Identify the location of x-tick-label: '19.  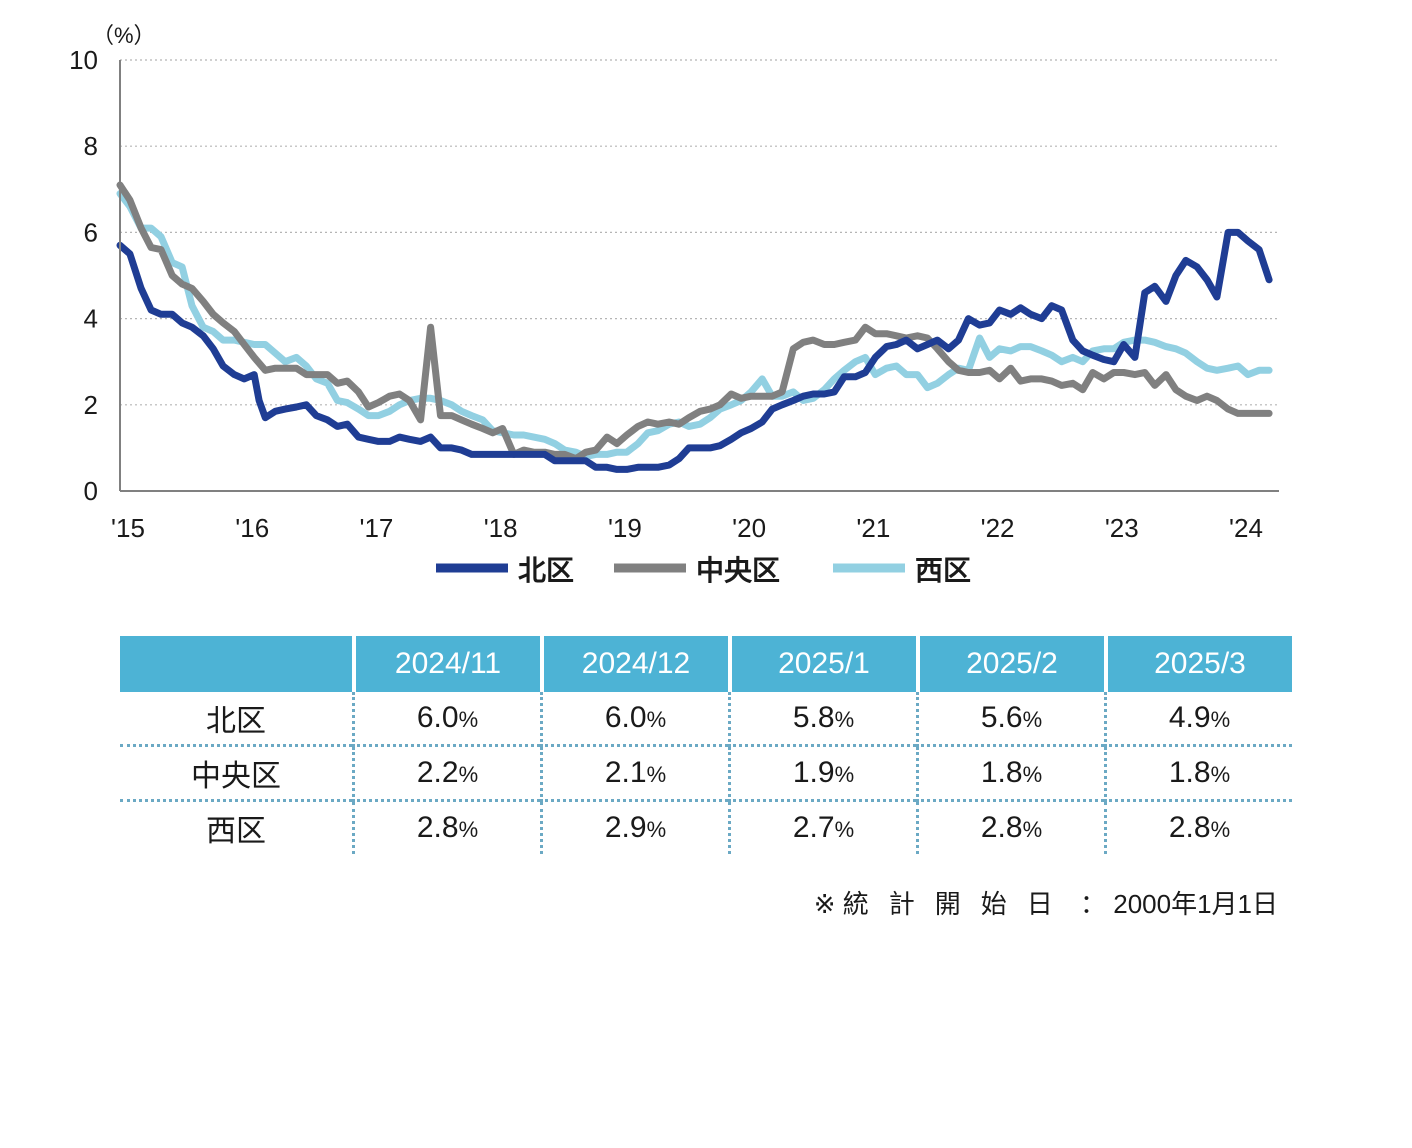
(625, 528).